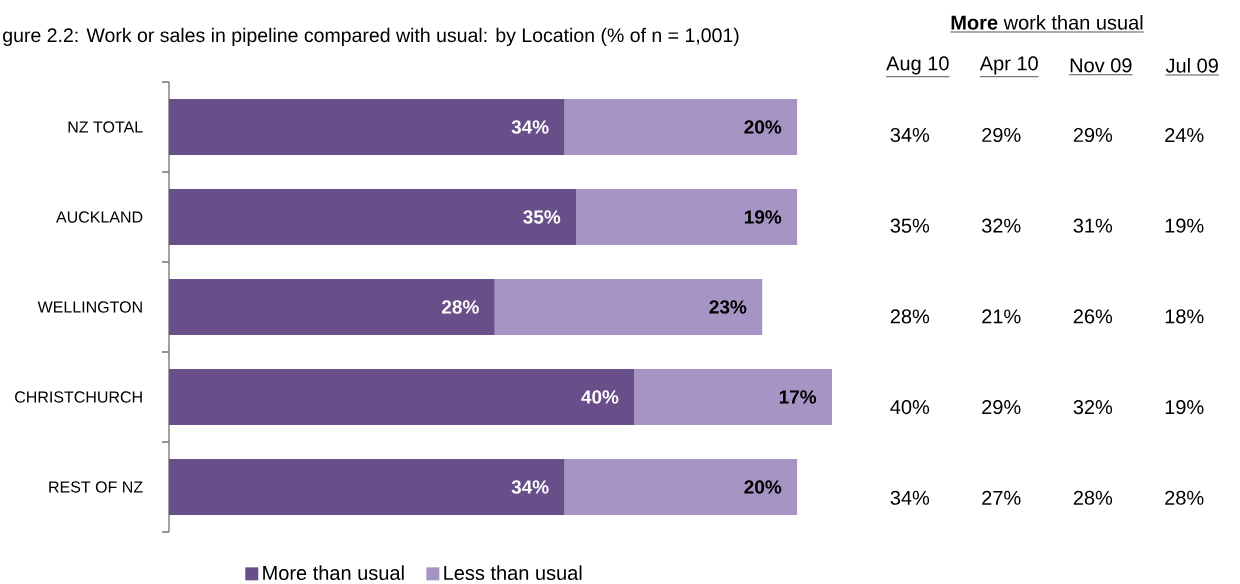 Image resolution: width=1240 pixels, height=584 pixels. Describe the element at coordinates (542, 217) in the screenshot. I see `data-label: 35%` at that location.